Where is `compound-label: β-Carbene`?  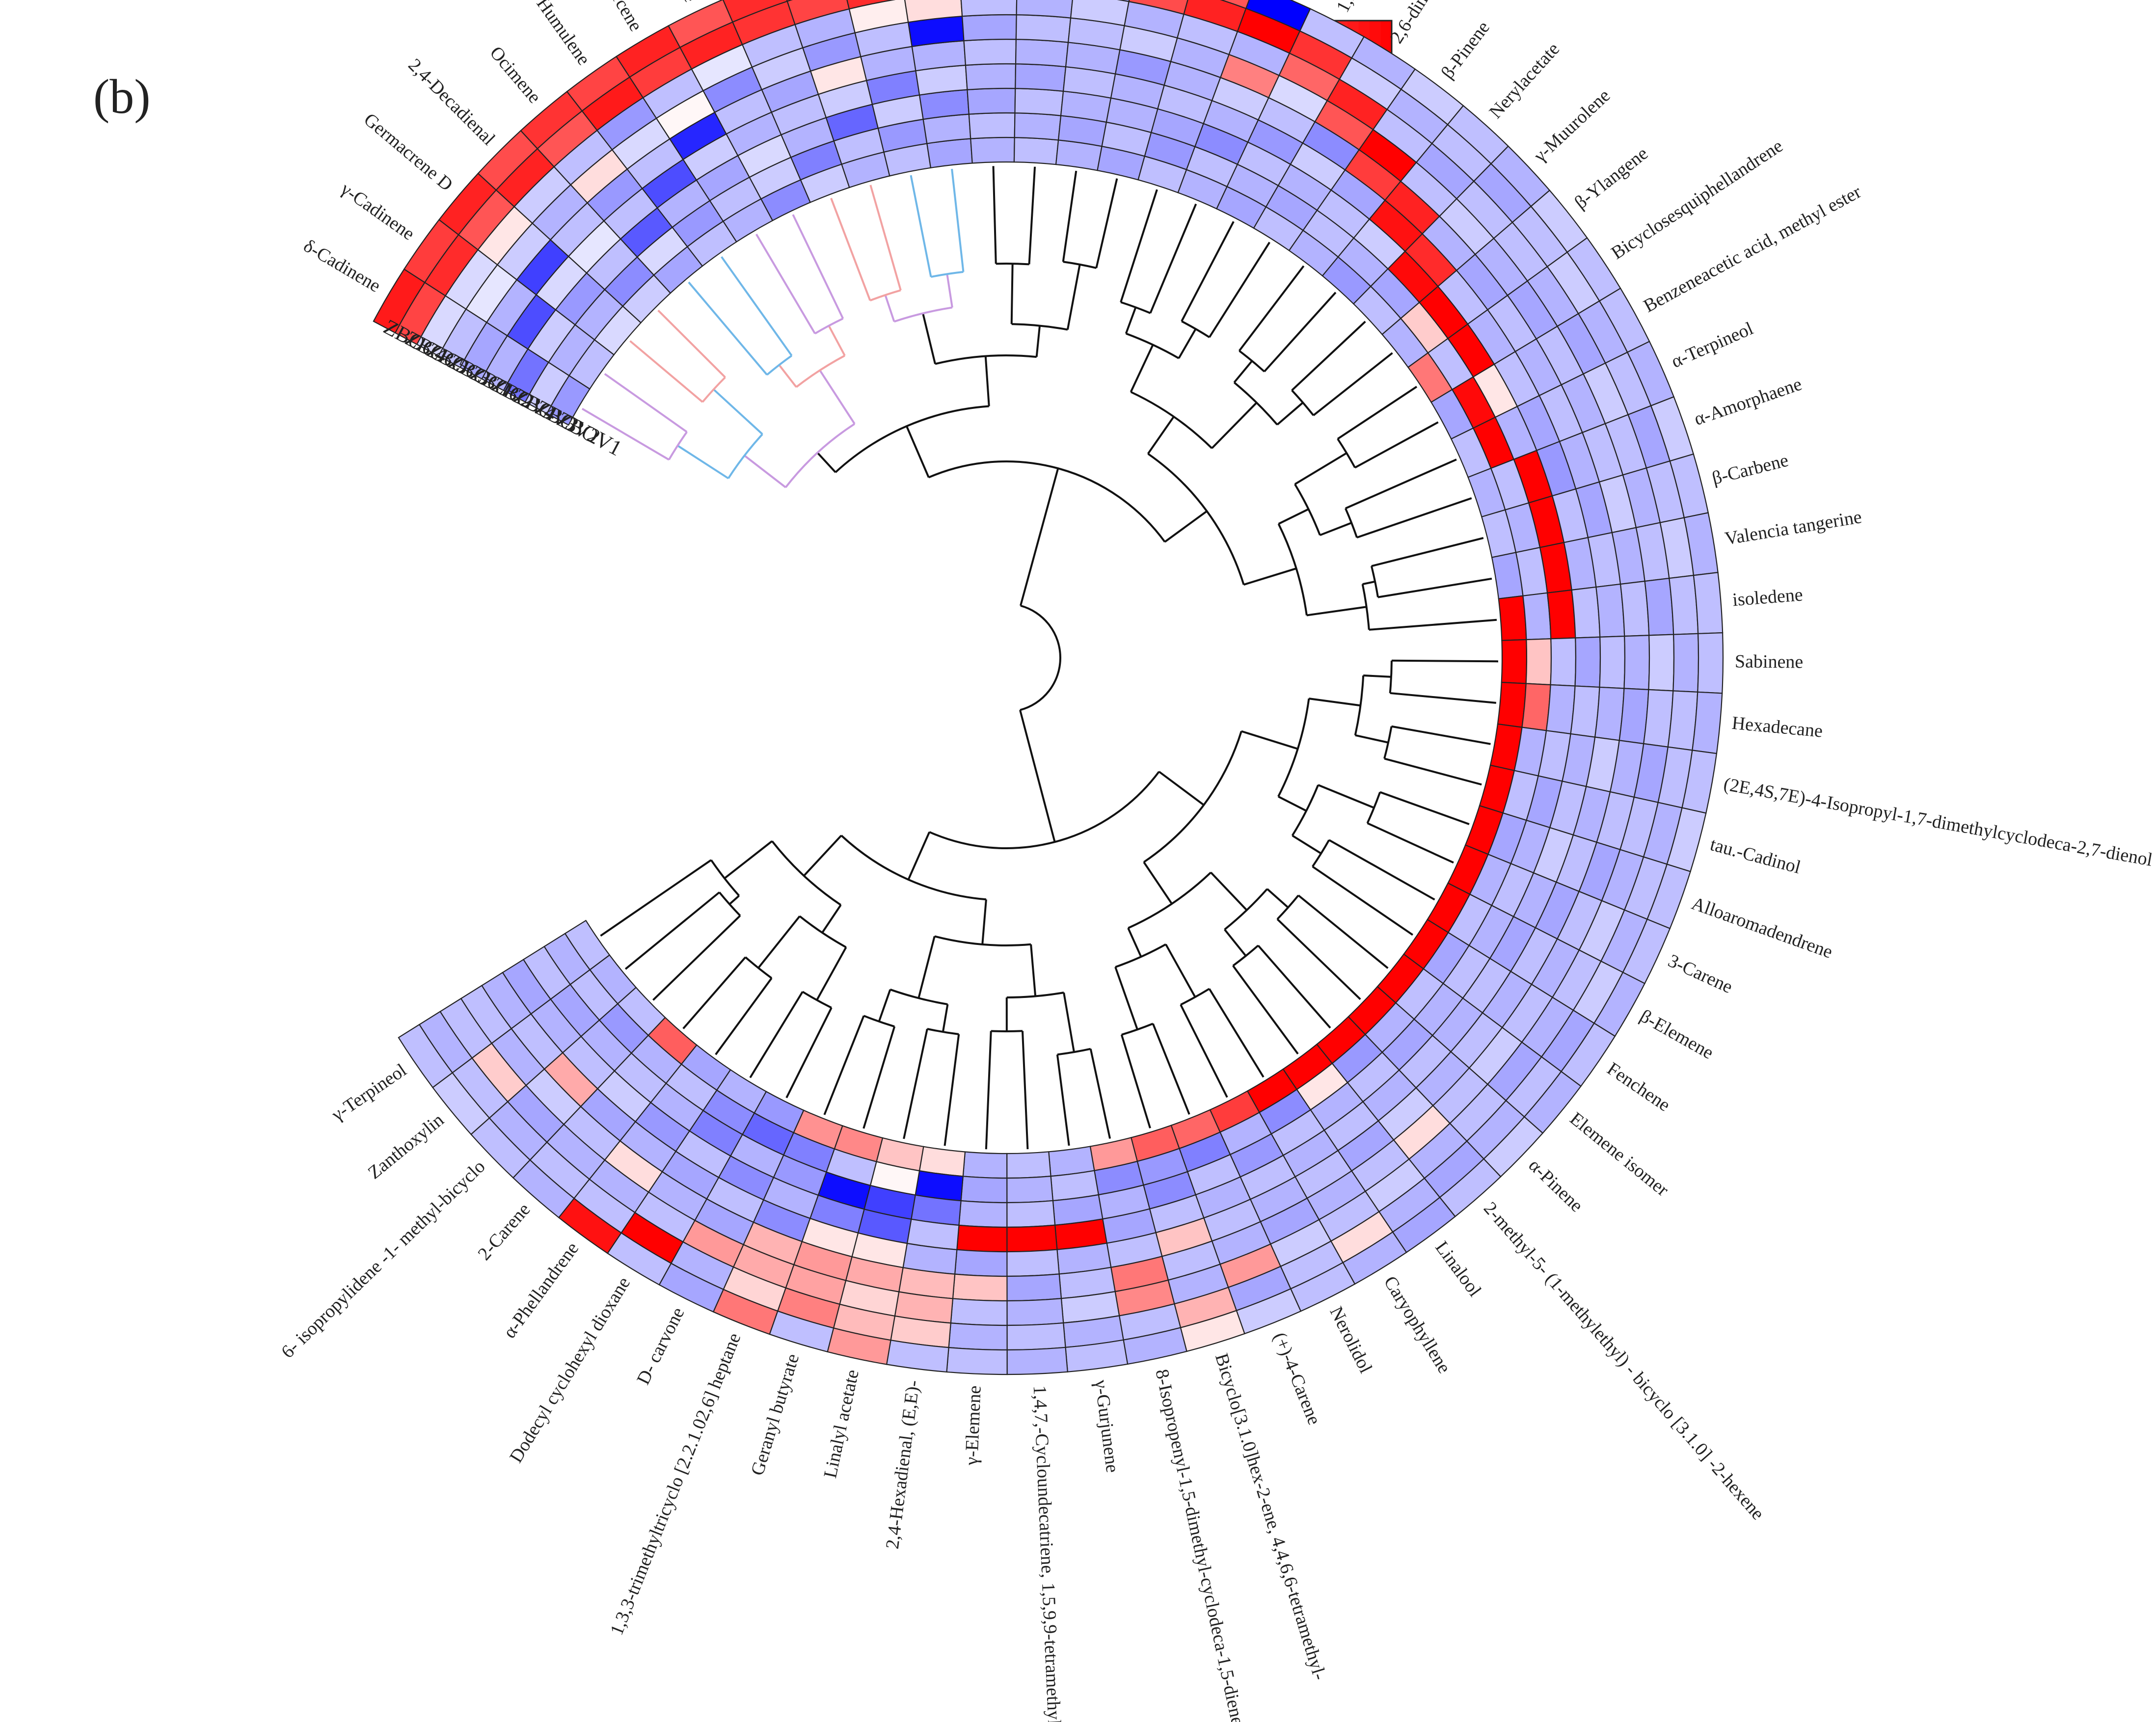
compound-label: β-Carbene is located at coordinates (1750, 469).